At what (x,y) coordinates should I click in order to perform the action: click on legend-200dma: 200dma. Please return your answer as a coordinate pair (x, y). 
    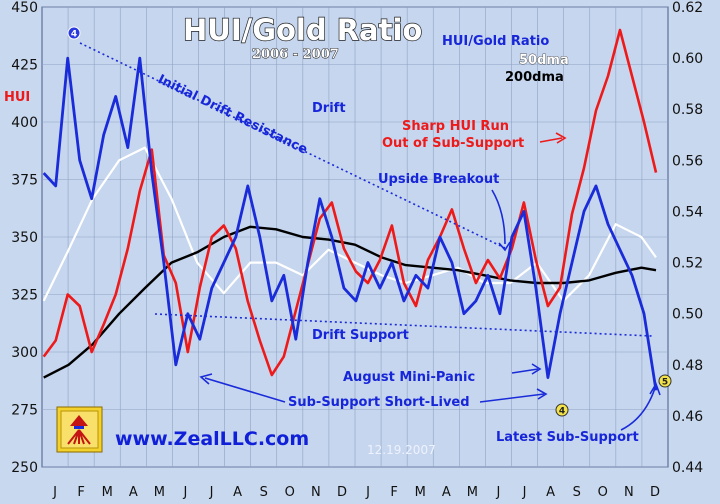
    Looking at the image, I should click on (534, 77).